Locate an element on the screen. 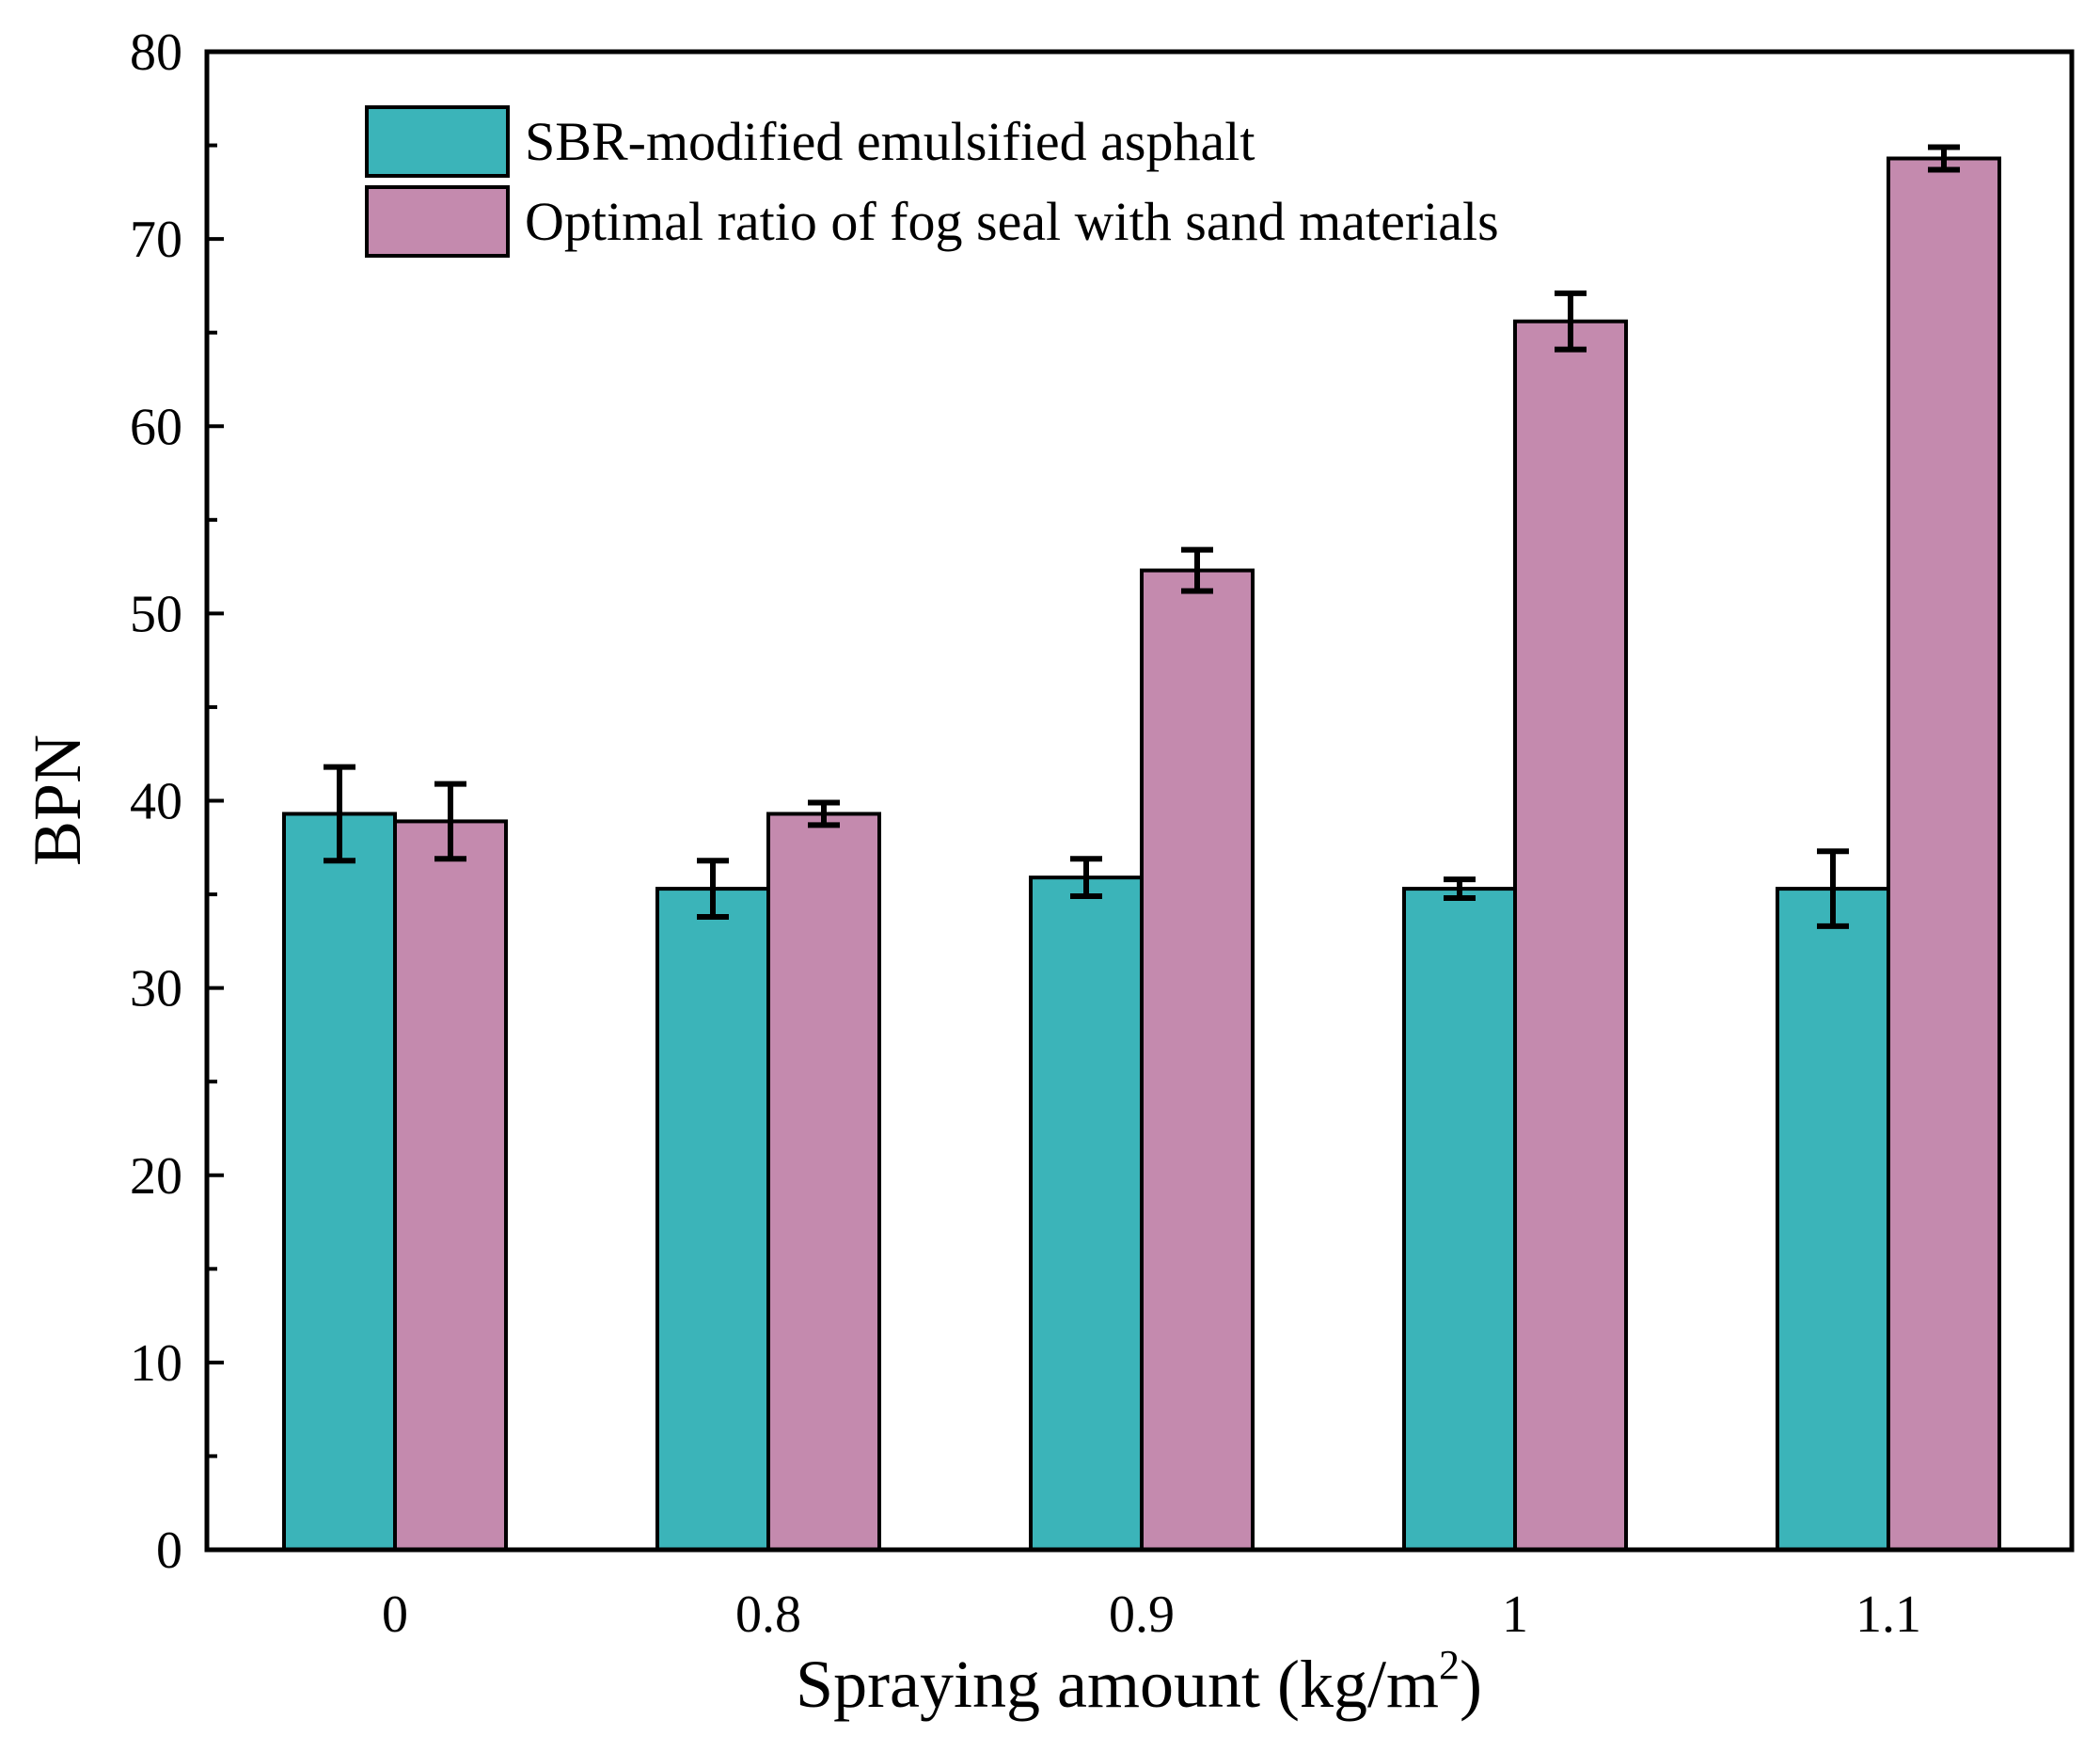 The image size is (2100, 1751). x-tick-label-1: 1 is located at coordinates (1515, 1615).